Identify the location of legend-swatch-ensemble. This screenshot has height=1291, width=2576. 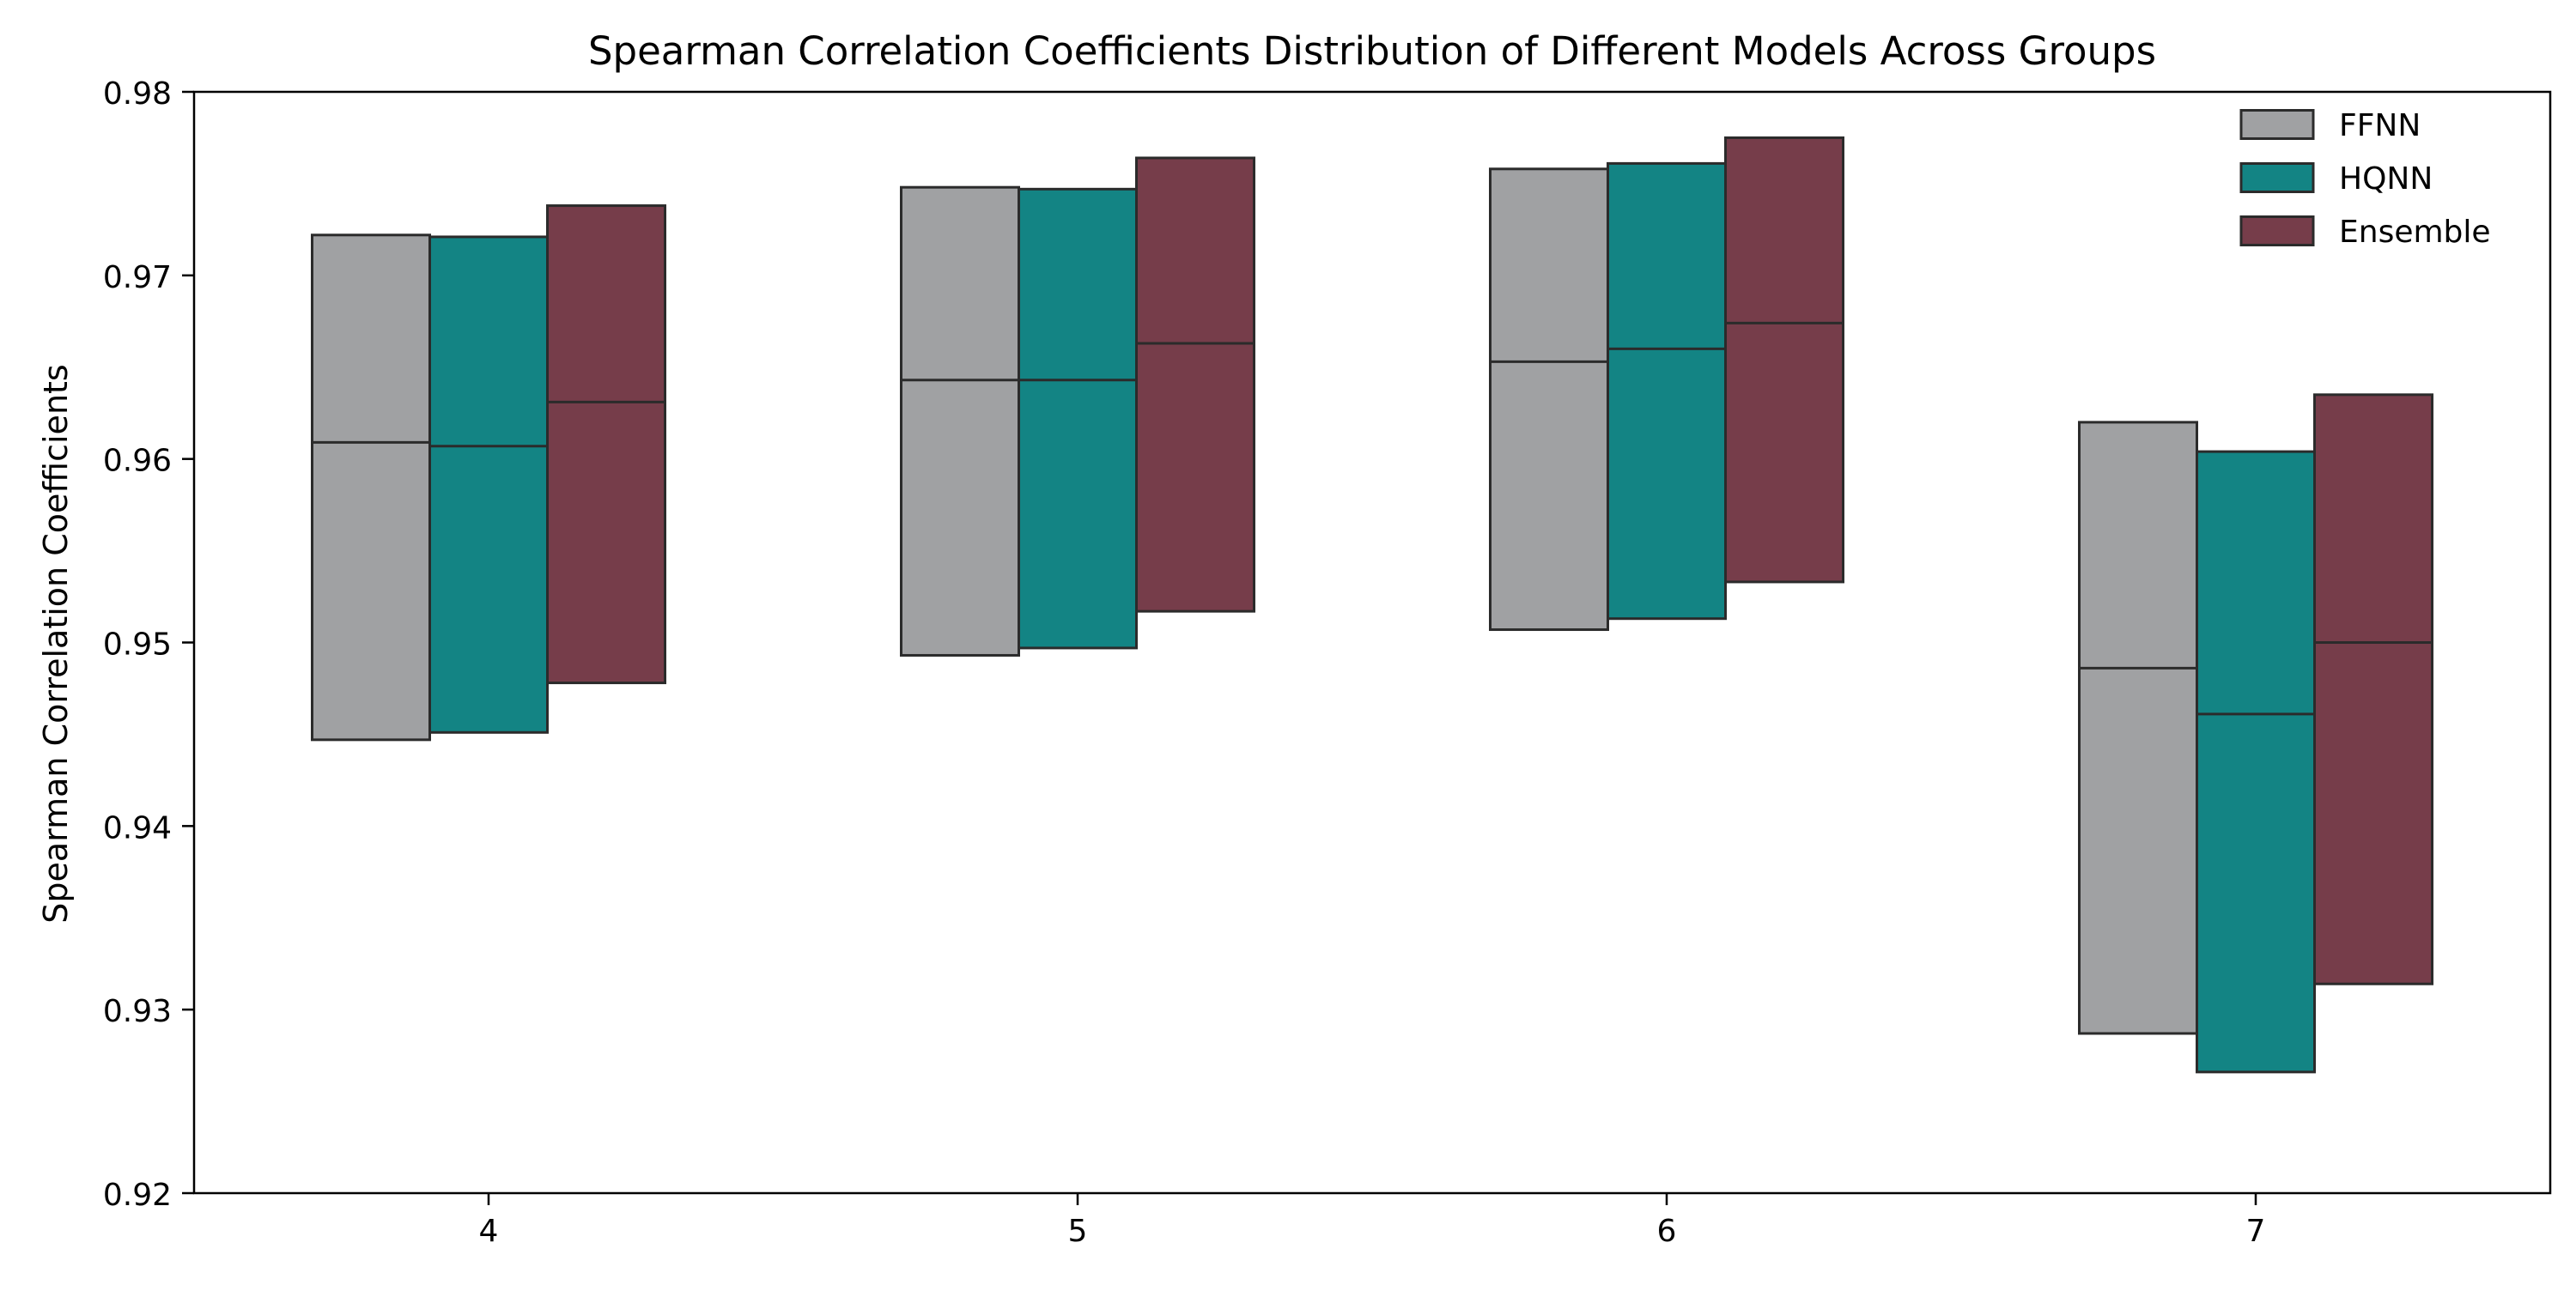
(2277, 230).